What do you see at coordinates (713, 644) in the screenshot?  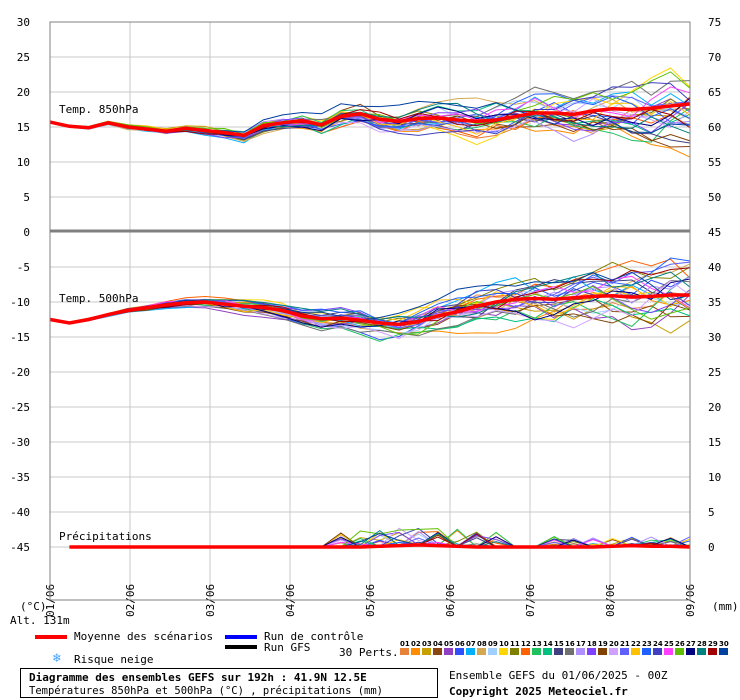 I see `perturbation-number-29: 29` at bounding box center [713, 644].